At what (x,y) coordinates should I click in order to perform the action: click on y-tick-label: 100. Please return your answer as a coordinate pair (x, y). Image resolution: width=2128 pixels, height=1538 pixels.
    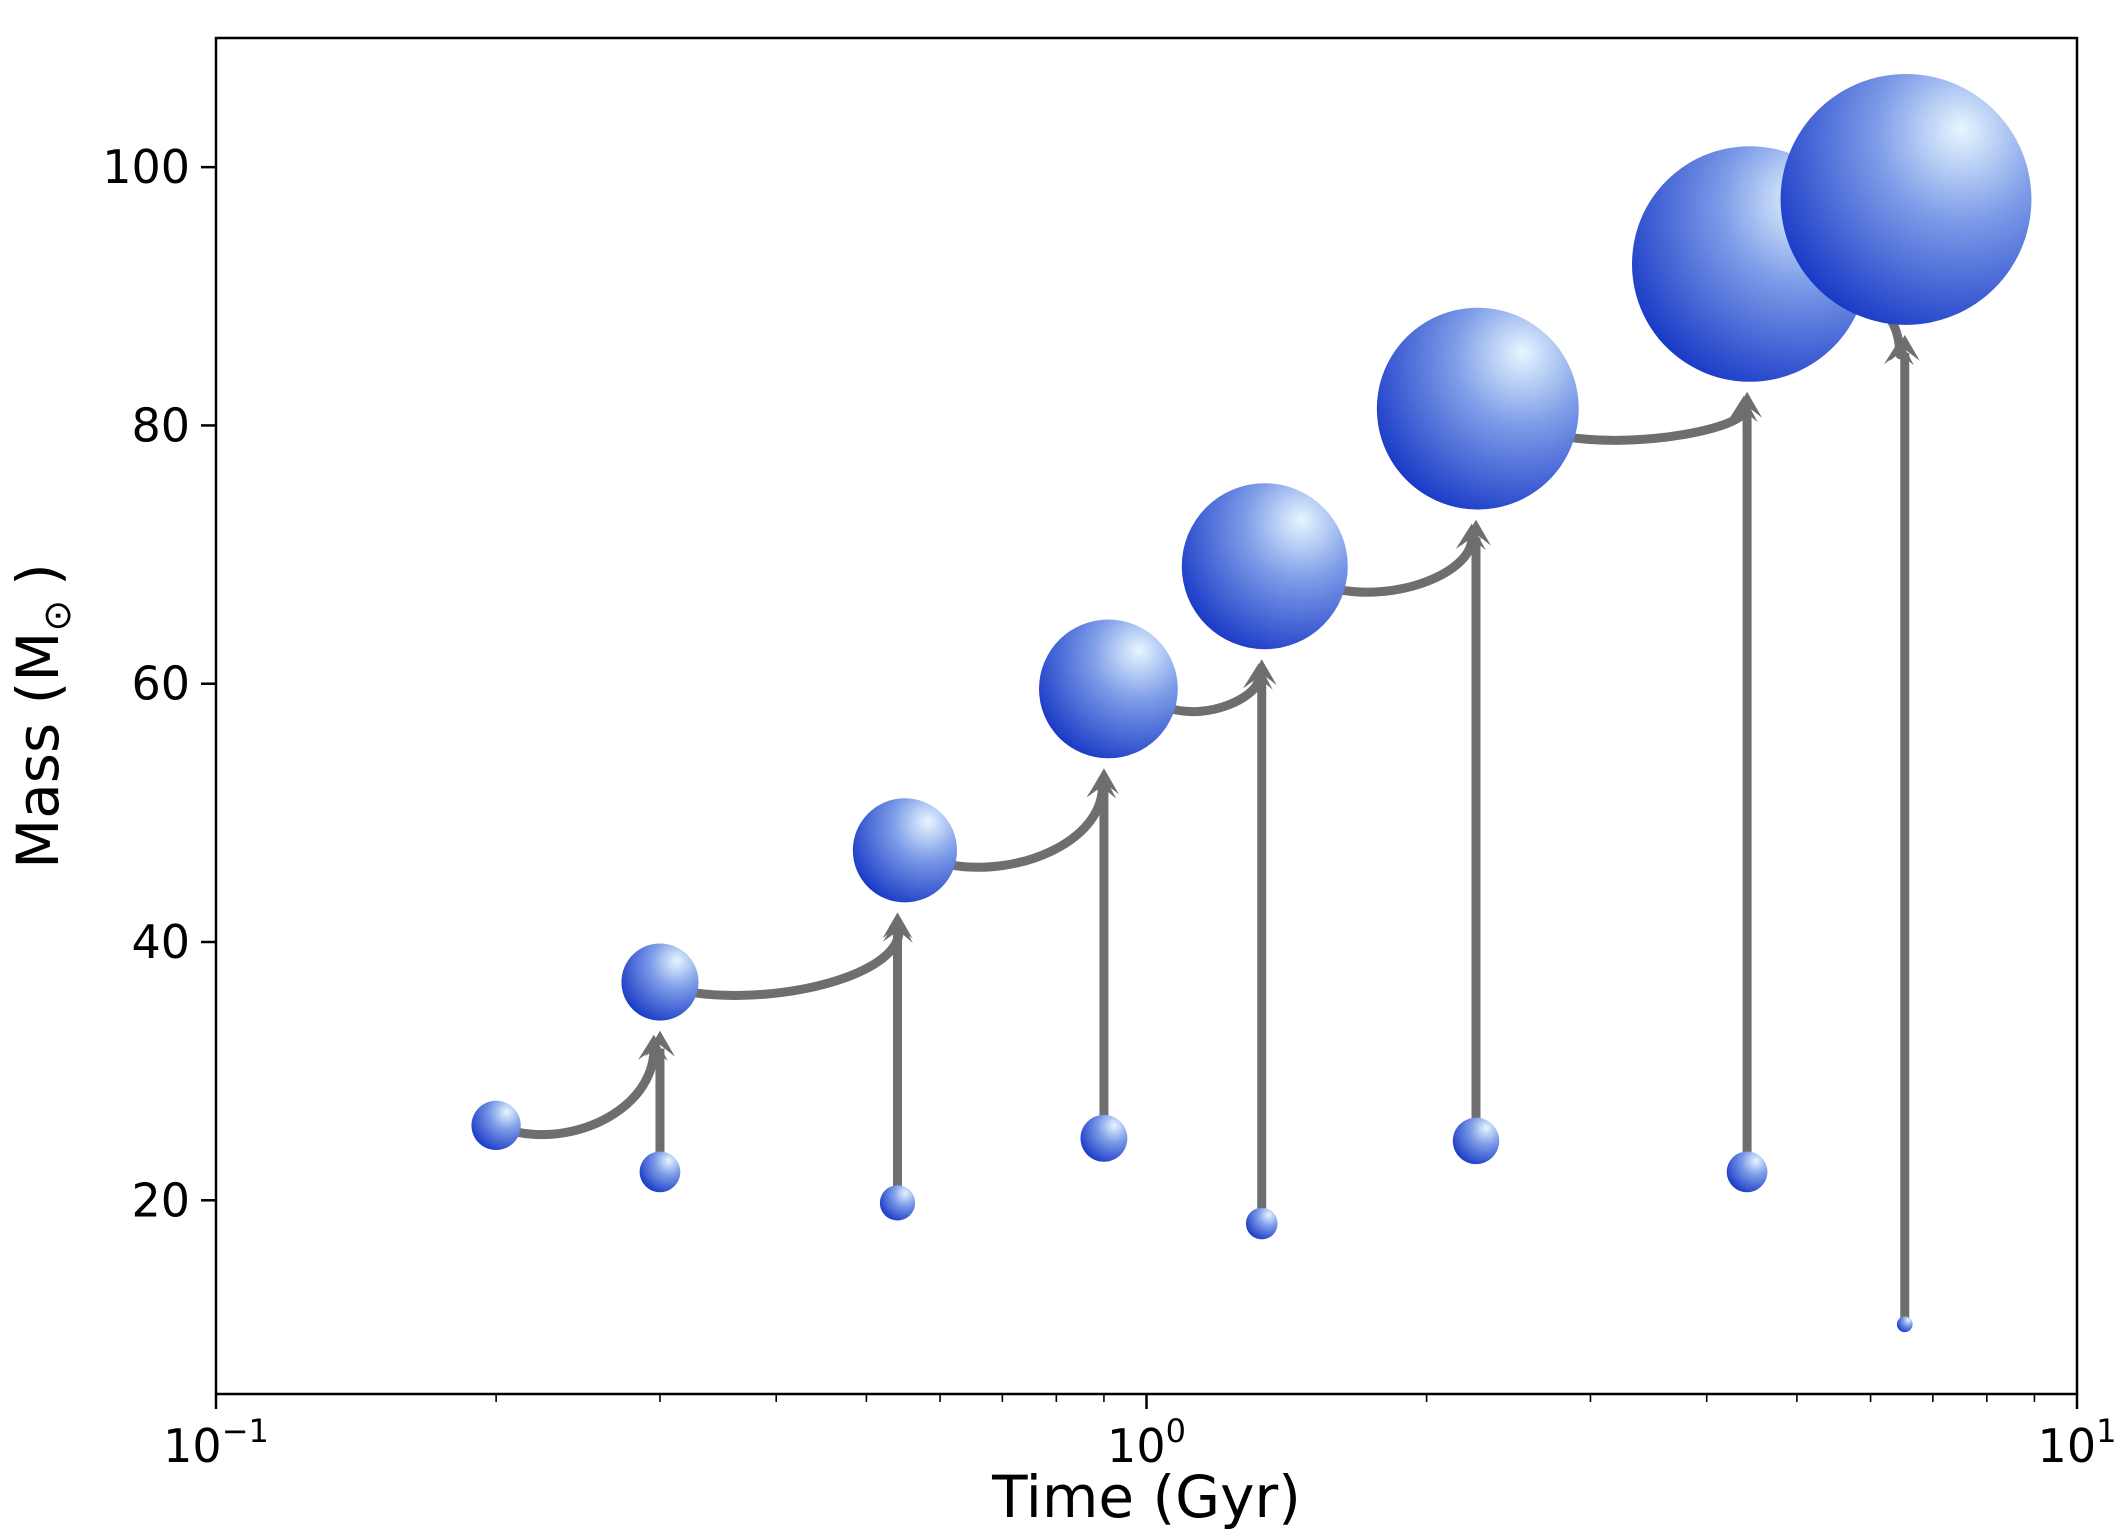
    Looking at the image, I should click on (146, 167).